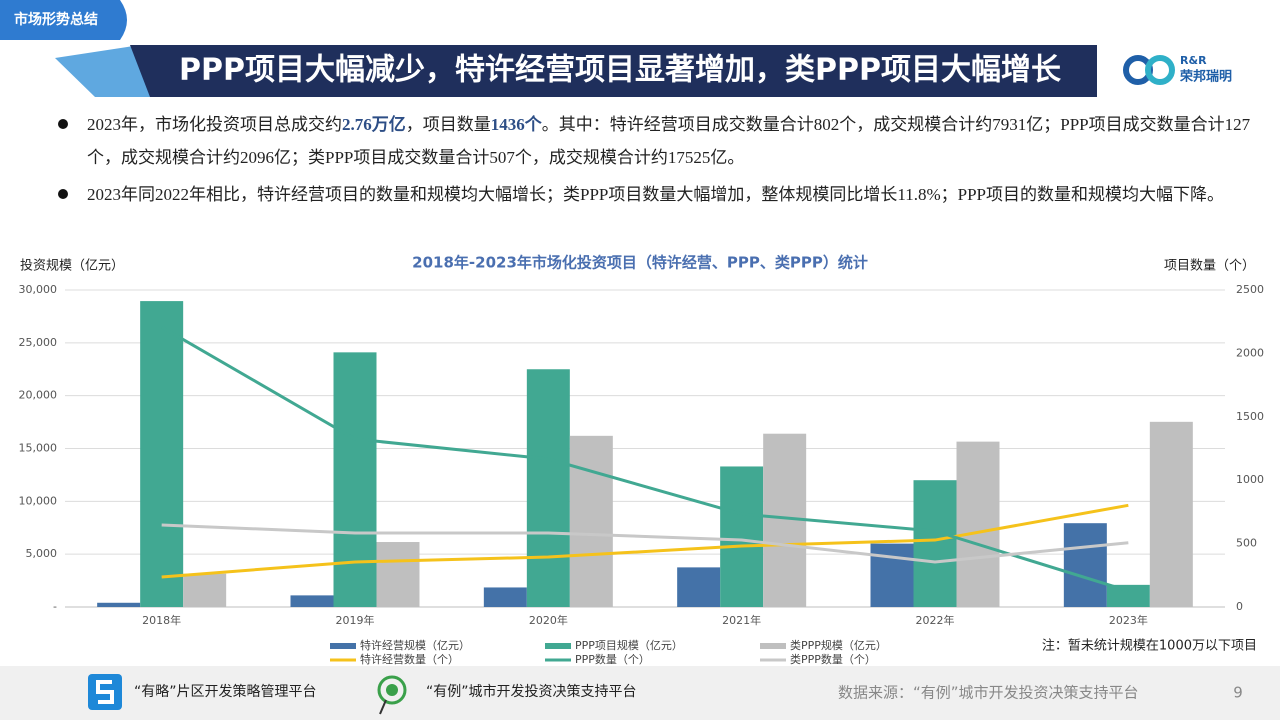  Describe the element at coordinates (1246, 543) in the screenshot. I see `y2-tick-label: 500` at that location.